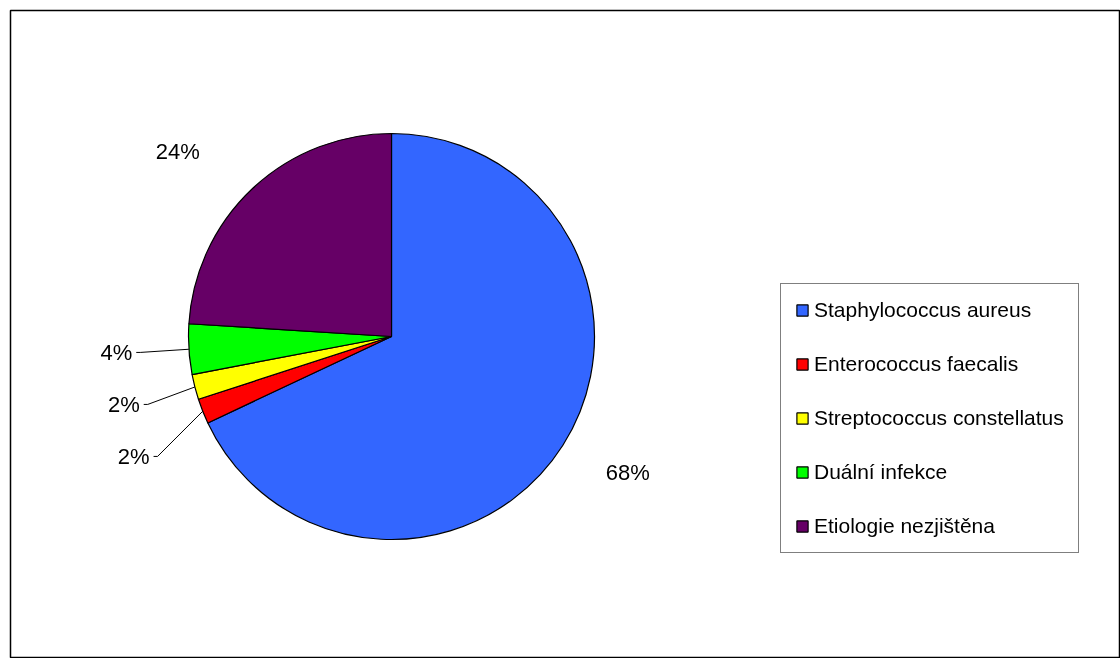 The width and height of the screenshot is (1120, 658). Describe the element at coordinates (116, 352) in the screenshot. I see `data-label: 4%` at that location.